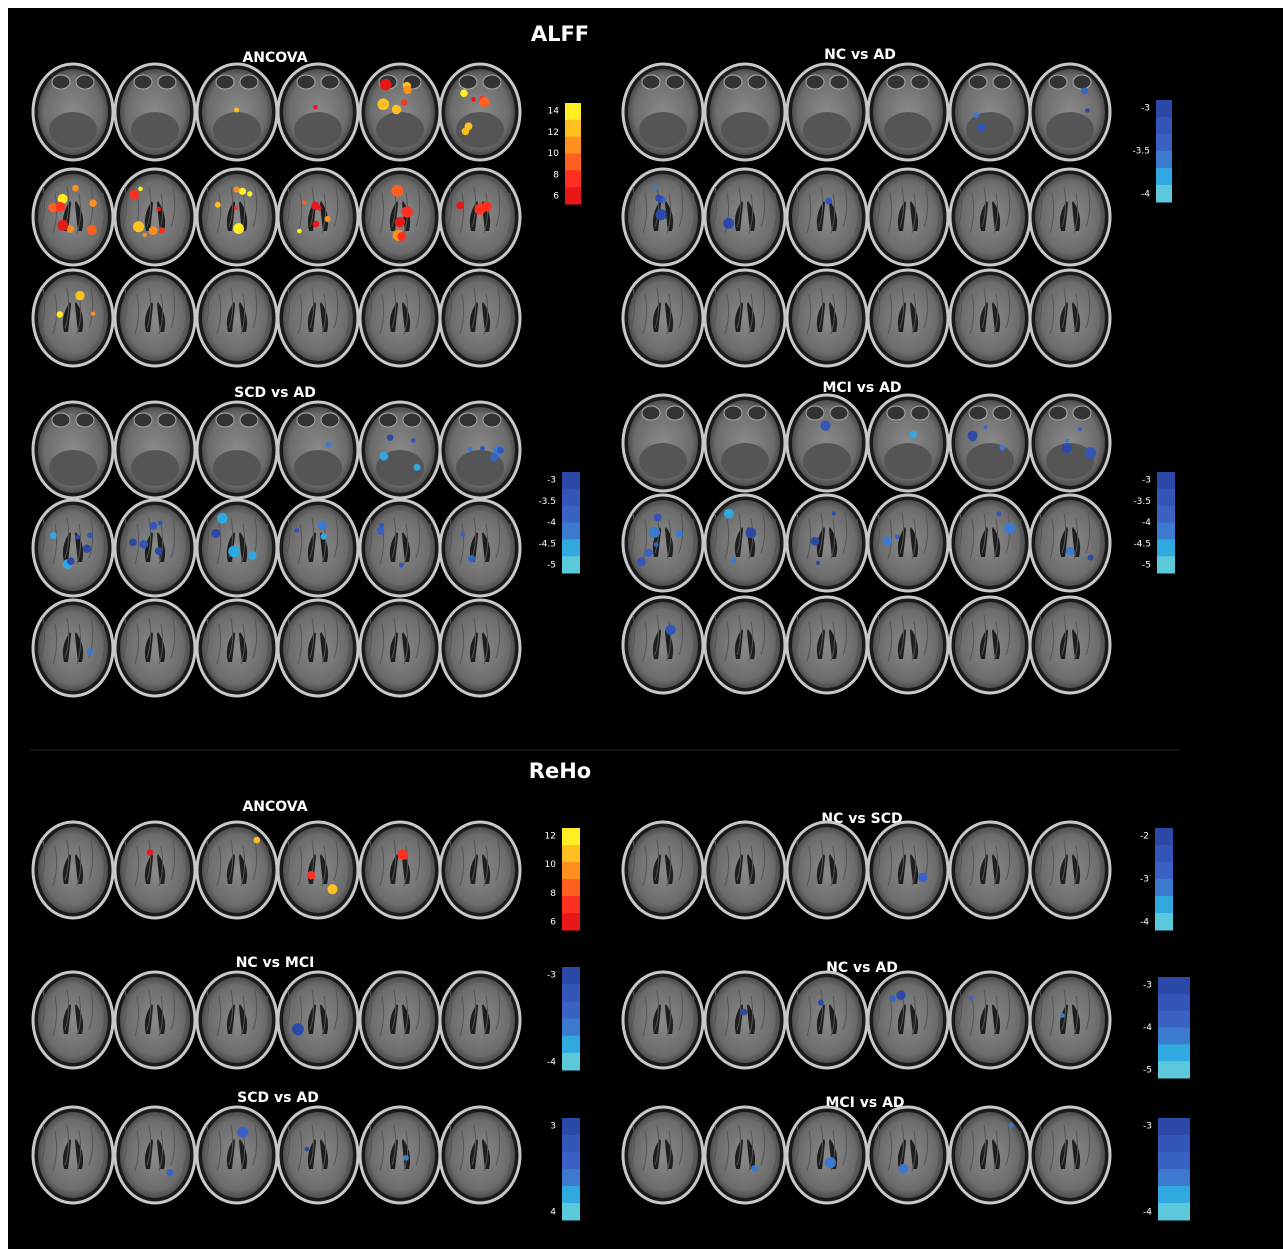 Image resolution: width=1283 pixels, height=1249 pixels. What do you see at coordinates (274, 807) in the screenshot?
I see `panel-title: ANCOVA` at bounding box center [274, 807].